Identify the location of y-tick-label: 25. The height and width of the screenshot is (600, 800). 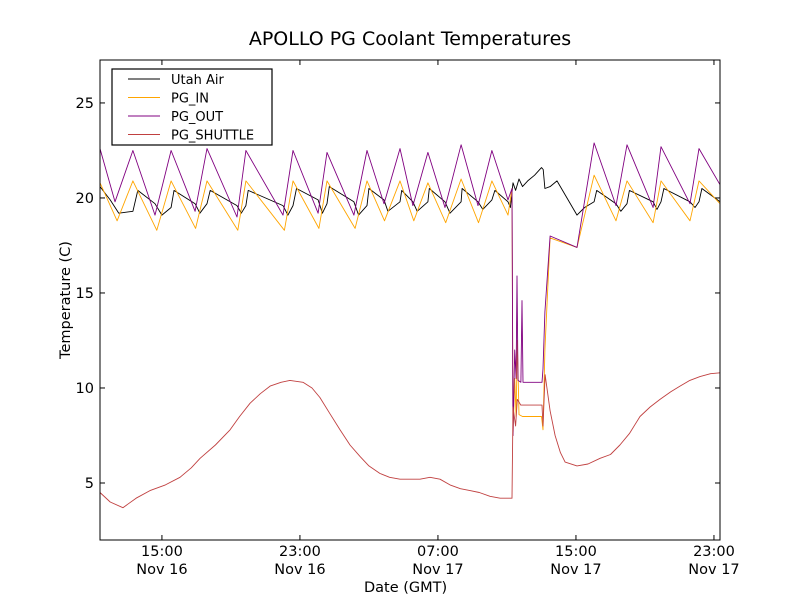
(85, 104).